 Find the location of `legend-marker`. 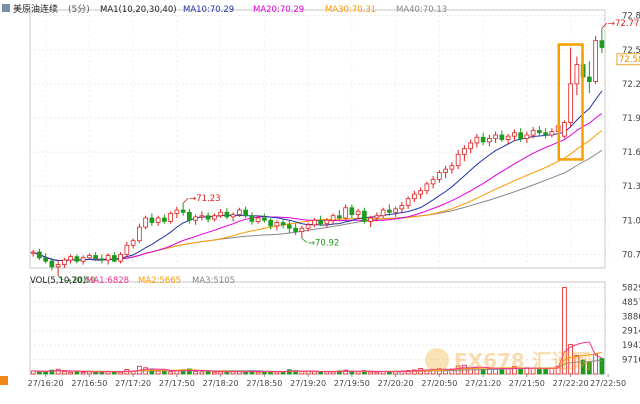

legend-marker is located at coordinates (6, 8).